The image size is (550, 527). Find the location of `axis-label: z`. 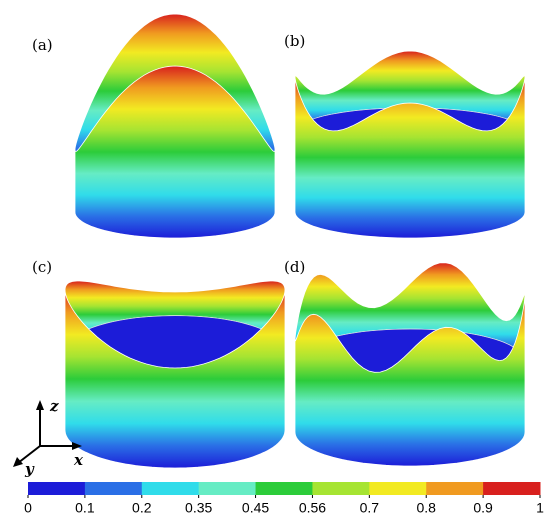

axis-label: z is located at coordinates (54, 406).